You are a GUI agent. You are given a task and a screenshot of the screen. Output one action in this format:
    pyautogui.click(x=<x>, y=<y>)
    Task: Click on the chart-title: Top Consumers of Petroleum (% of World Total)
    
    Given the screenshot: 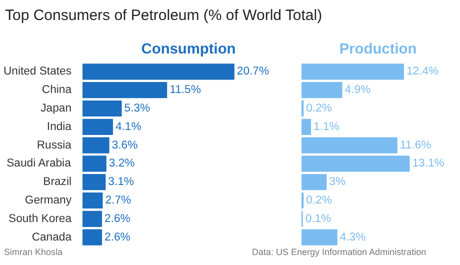 What is the action you would take?
    pyautogui.click(x=163, y=16)
    